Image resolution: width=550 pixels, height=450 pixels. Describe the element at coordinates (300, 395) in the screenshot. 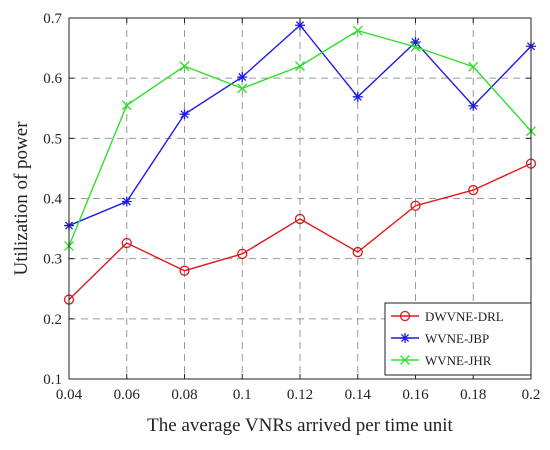

I see `x-tick-label: 0.12` at that location.